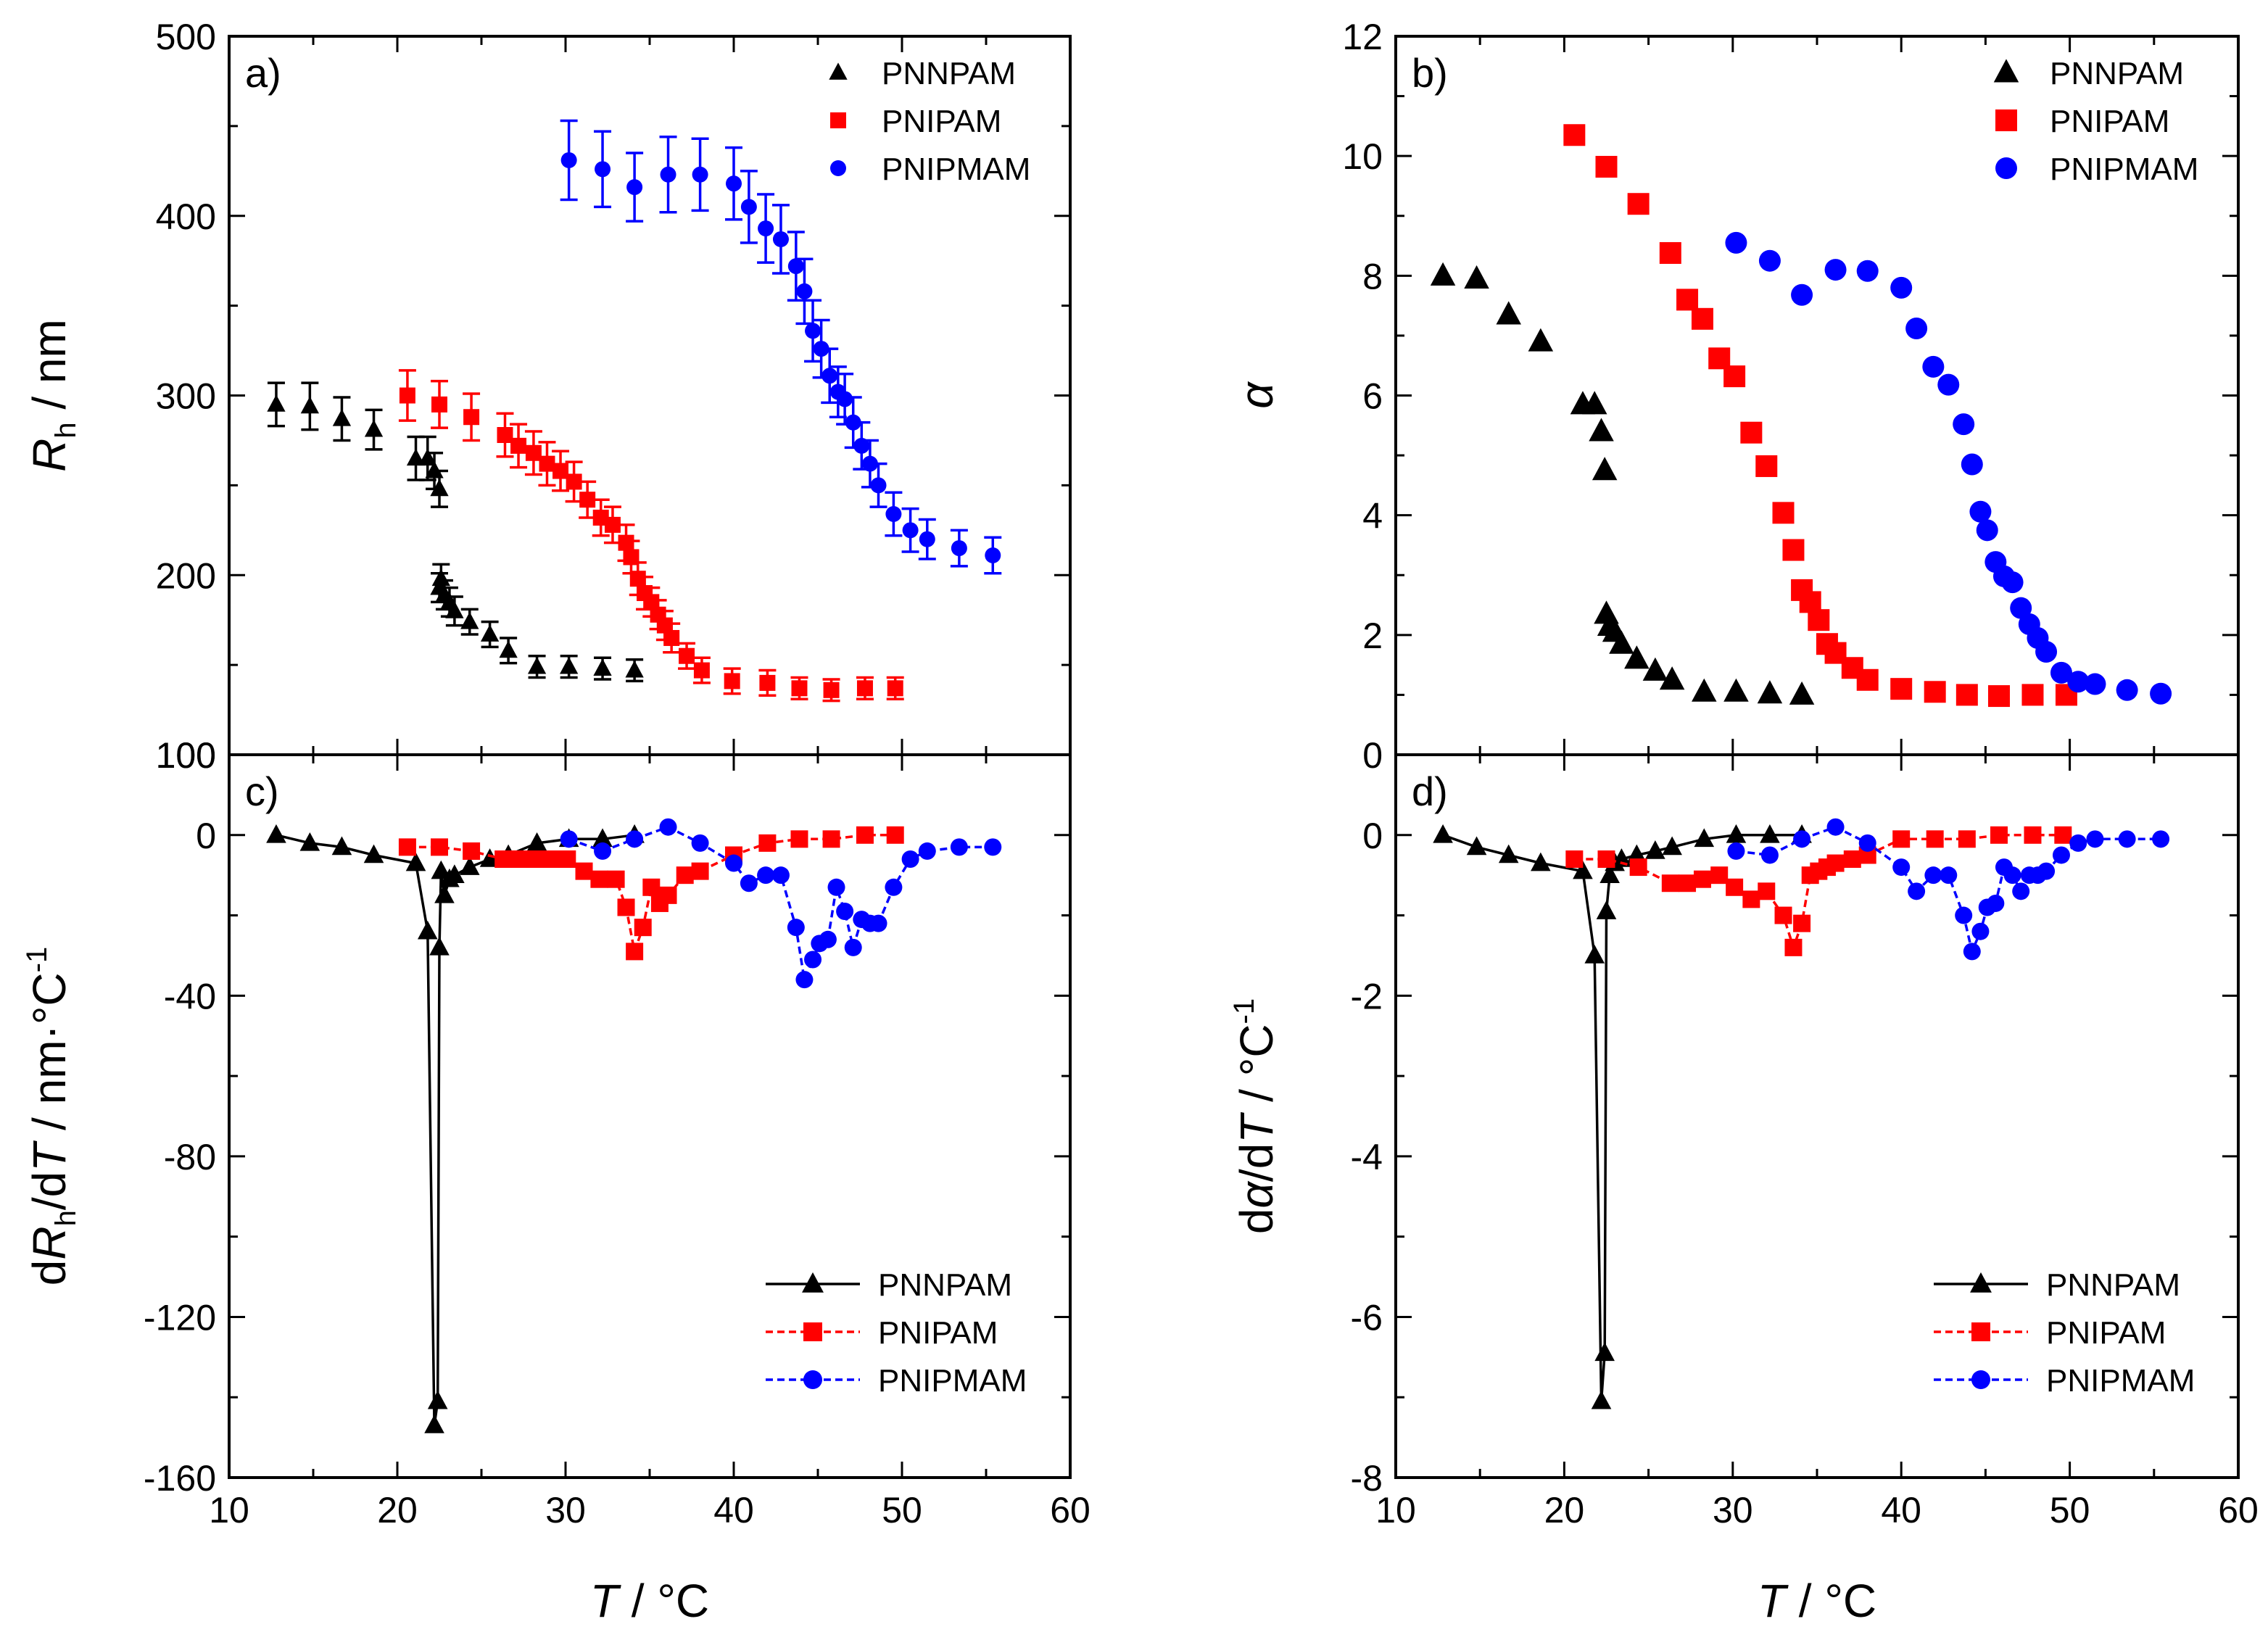  What do you see at coordinates (1372, 516) in the screenshot?
I see `y-tick-label: 4` at bounding box center [1372, 516].